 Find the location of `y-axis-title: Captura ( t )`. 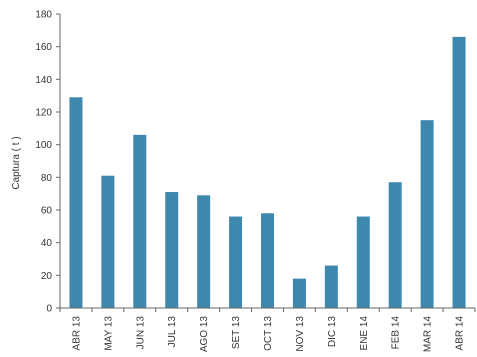

y-axis-title: Captura ( t ) is located at coordinates (16, 162).